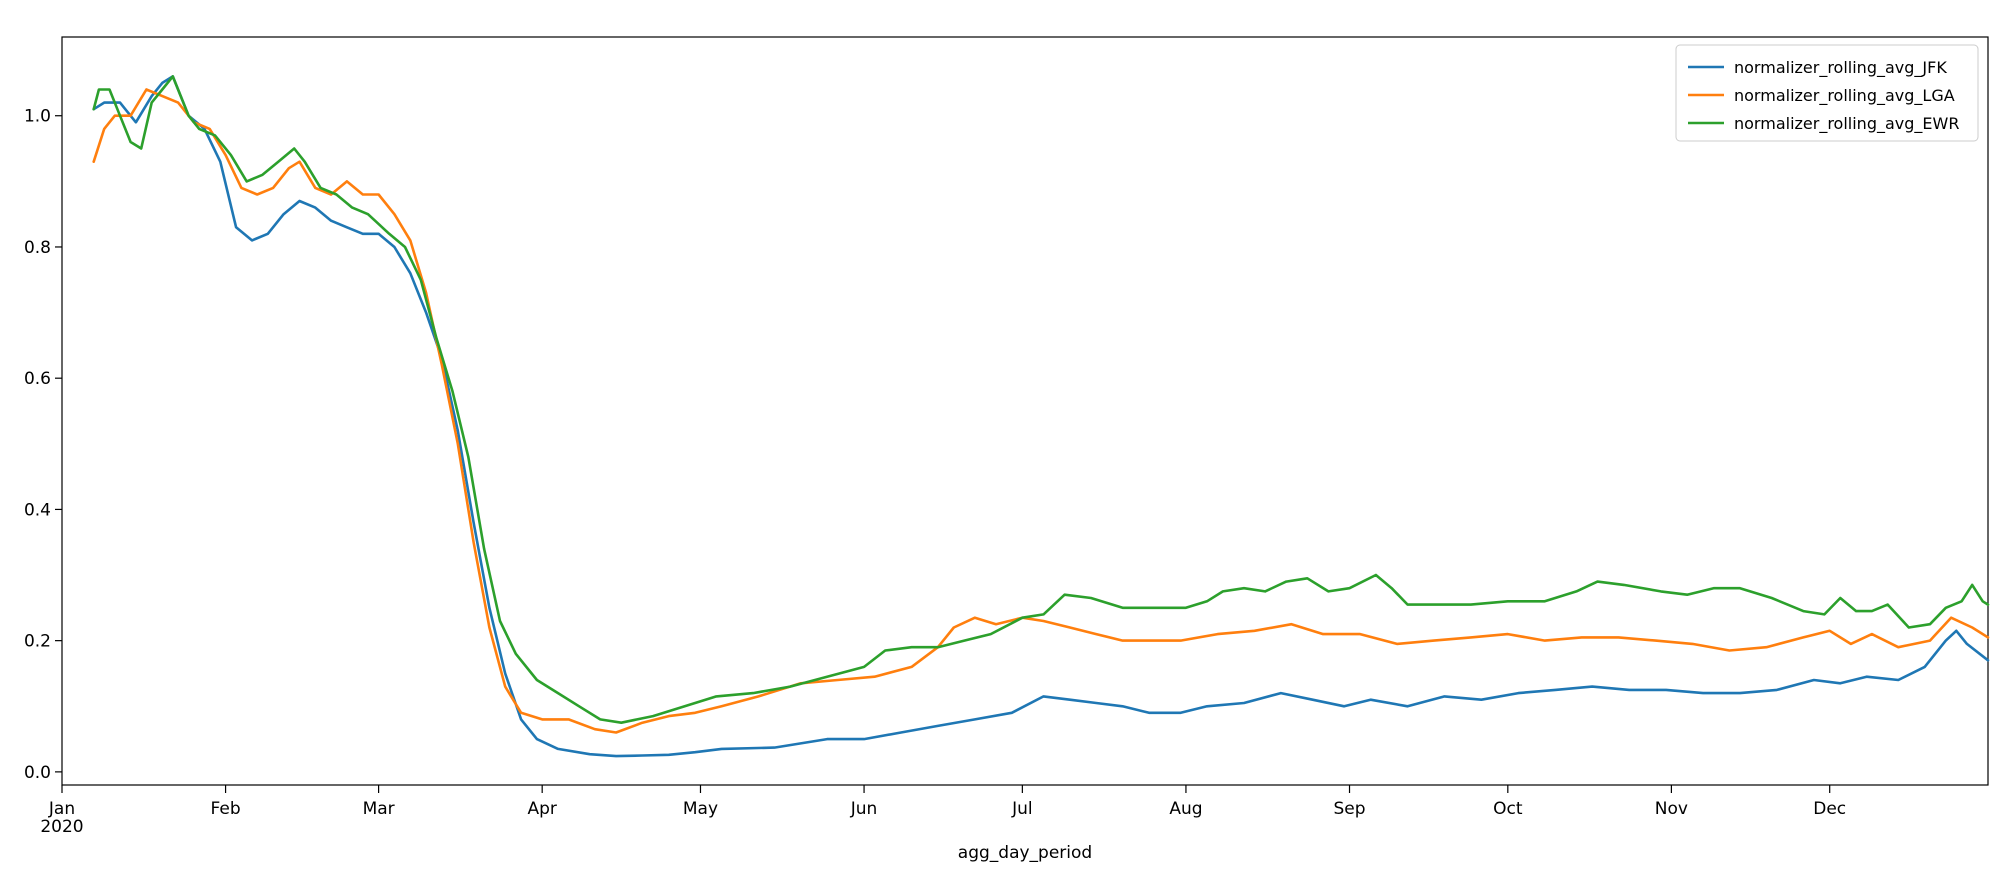  I want to click on x-tick-label: Jul, so click(1022, 809).